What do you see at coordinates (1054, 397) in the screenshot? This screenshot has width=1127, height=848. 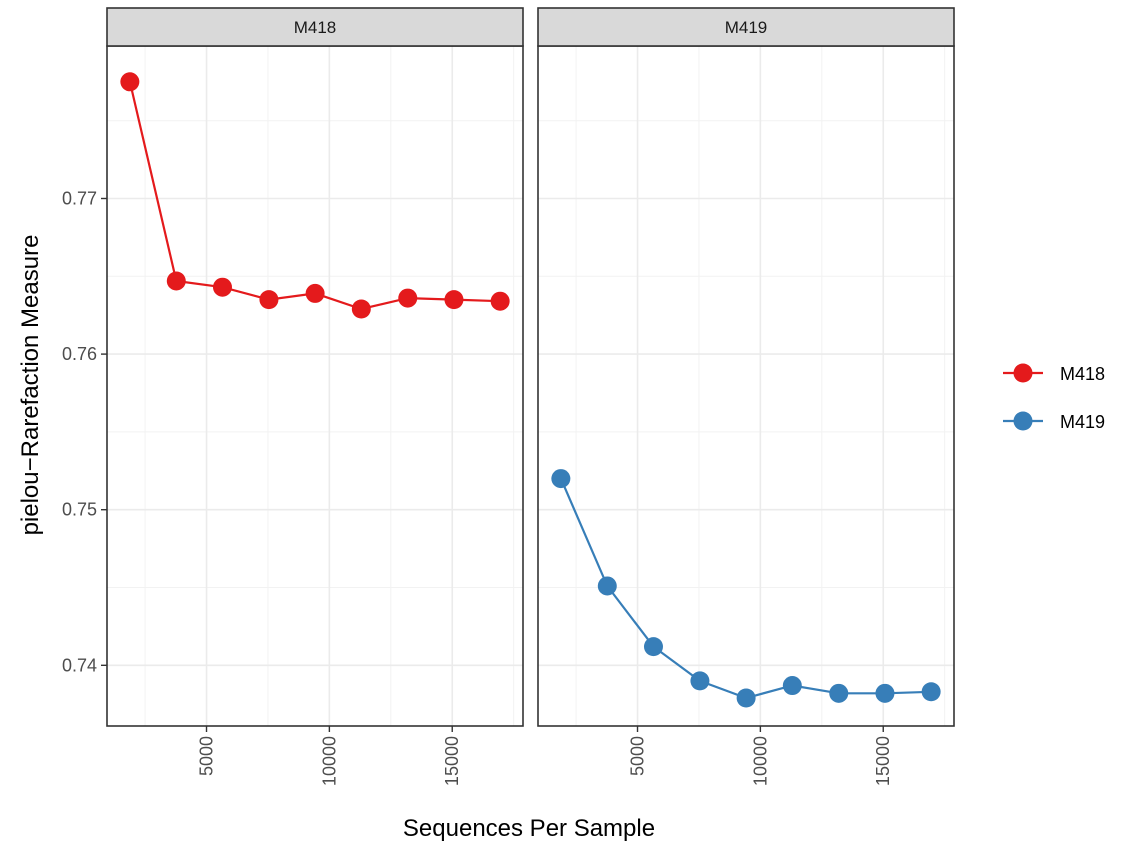 I see `legend: M418 M419` at bounding box center [1054, 397].